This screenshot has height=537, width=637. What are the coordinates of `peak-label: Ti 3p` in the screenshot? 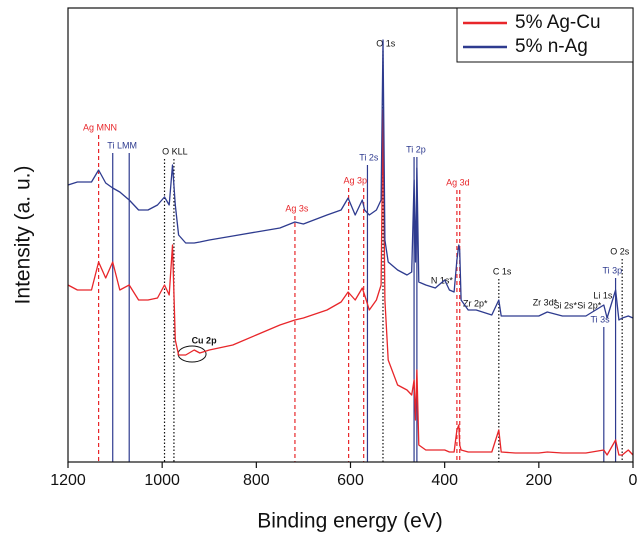 It's located at (612, 270).